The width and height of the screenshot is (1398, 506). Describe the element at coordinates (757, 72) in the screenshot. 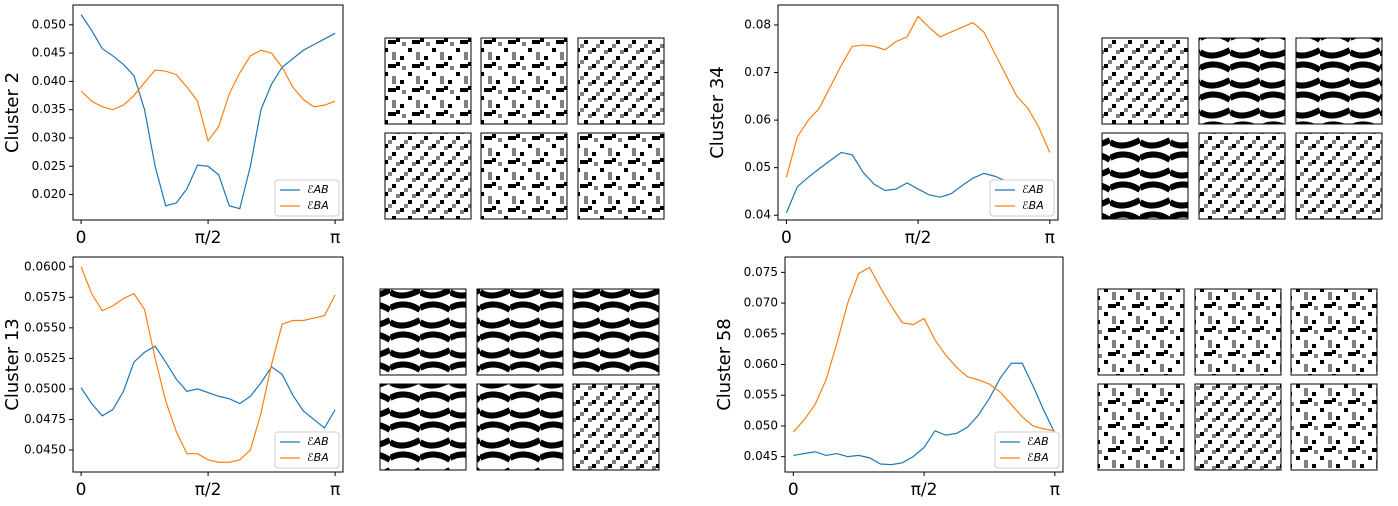

I see `y-tick-label: 0.07` at that location.